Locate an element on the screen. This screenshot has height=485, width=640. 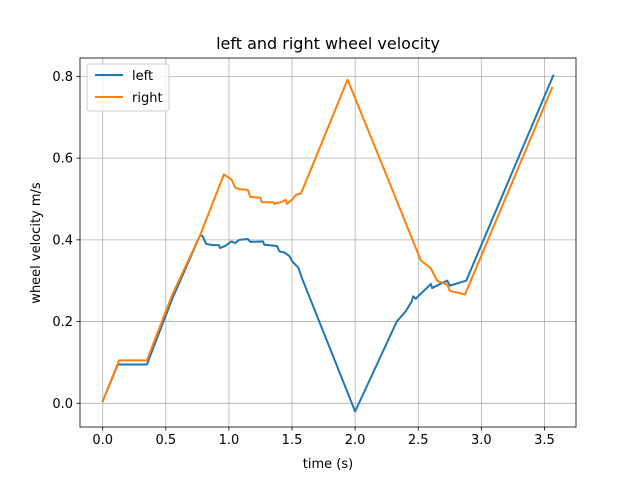
x-axis-label: time (s) is located at coordinates (328, 464).